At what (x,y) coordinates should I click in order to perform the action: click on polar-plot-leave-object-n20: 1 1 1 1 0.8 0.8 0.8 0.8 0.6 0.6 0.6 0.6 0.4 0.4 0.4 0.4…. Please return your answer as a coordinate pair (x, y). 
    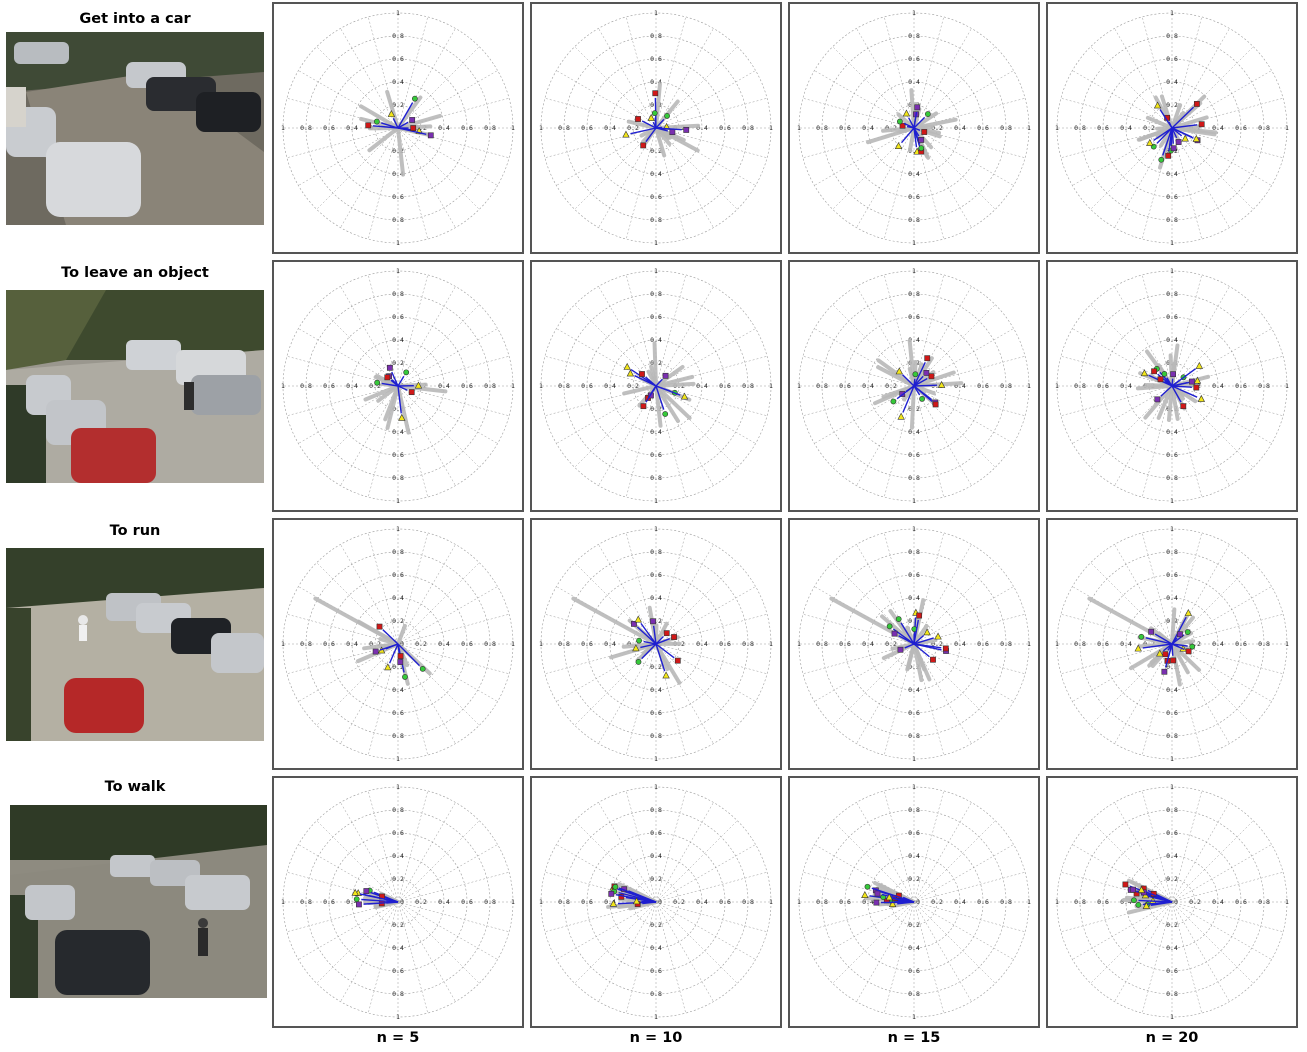
    Looking at the image, I should click on (1172, 386).